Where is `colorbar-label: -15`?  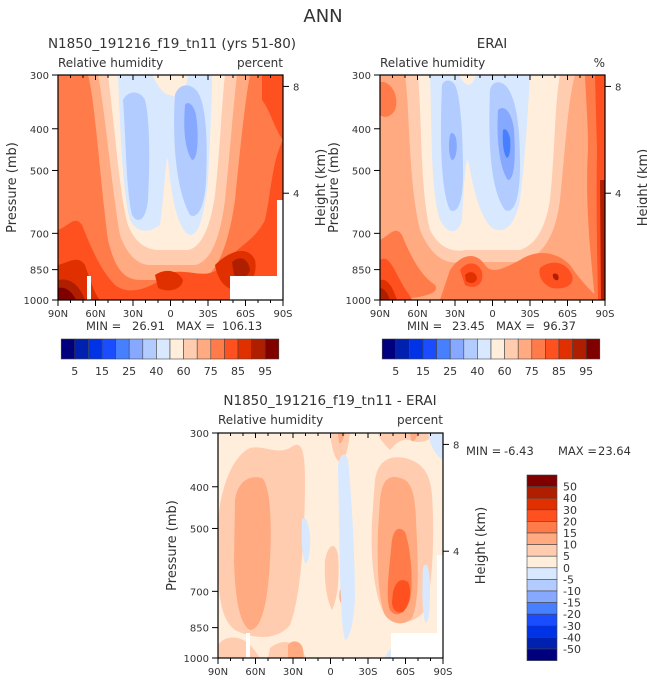 colorbar-label: -15 is located at coordinates (572, 603).